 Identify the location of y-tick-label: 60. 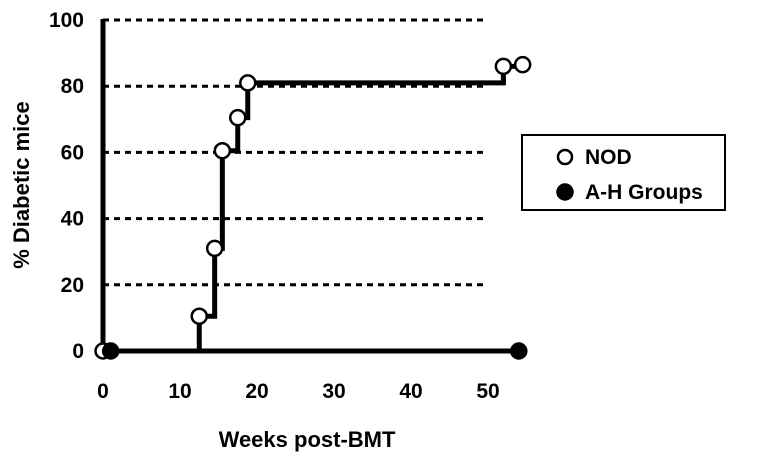
(72, 152).